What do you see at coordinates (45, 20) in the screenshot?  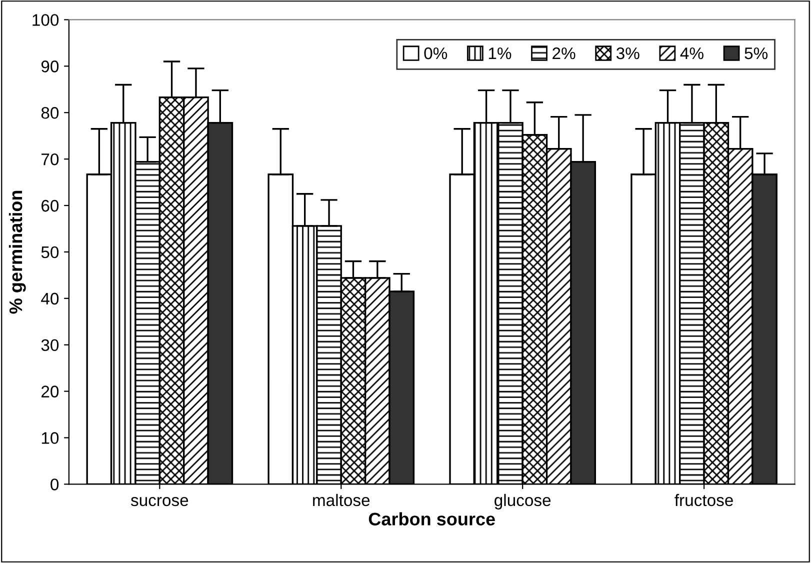 I see `y-tick-label: 100` at bounding box center [45, 20].